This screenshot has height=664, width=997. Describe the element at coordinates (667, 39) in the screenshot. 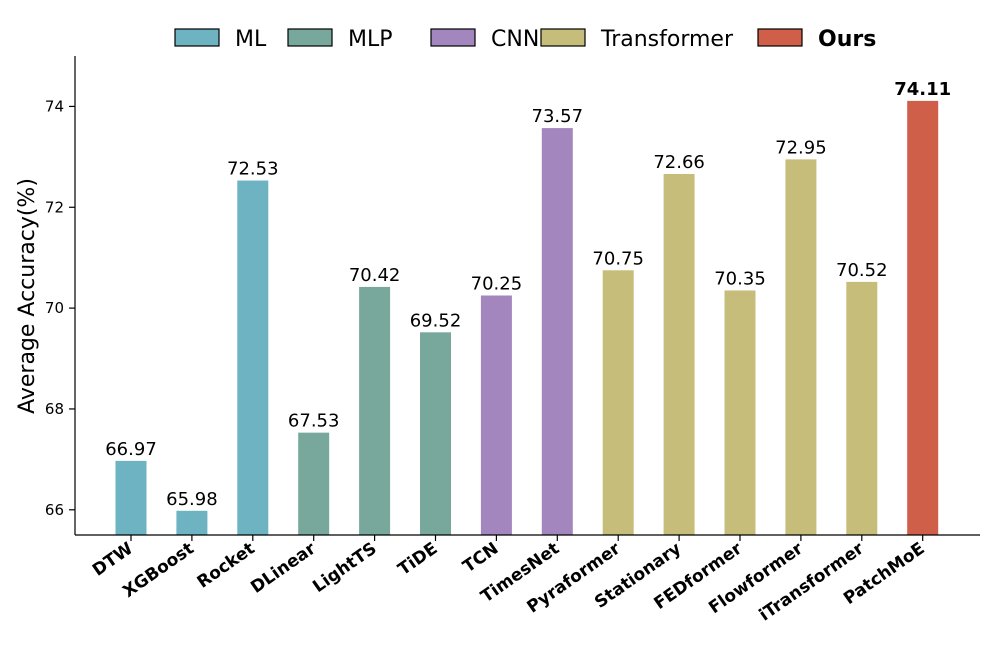

I see `legend-label-transformer: Transformer` at that location.